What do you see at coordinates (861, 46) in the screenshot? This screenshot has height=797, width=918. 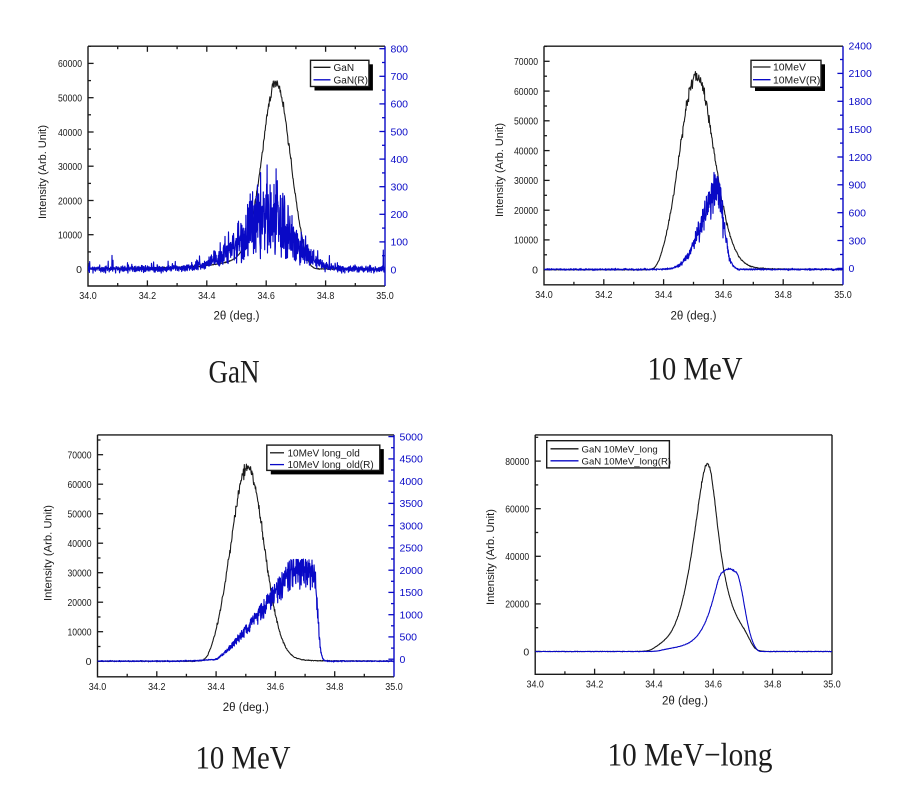 I see `svg-text: 2400` at bounding box center [861, 46].